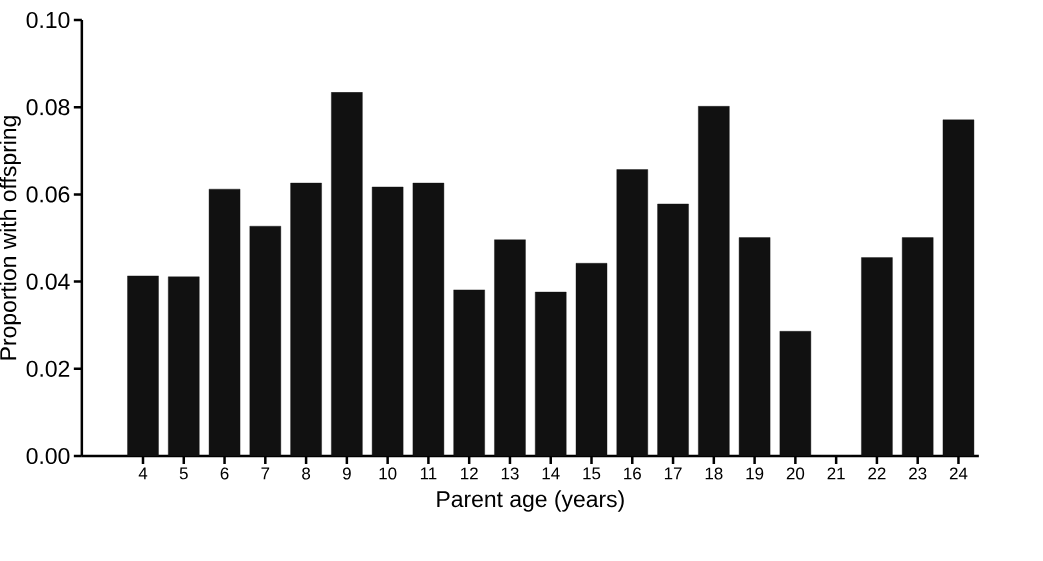  Describe the element at coordinates (918, 473) in the screenshot. I see `x-tick-label: 23` at that location.